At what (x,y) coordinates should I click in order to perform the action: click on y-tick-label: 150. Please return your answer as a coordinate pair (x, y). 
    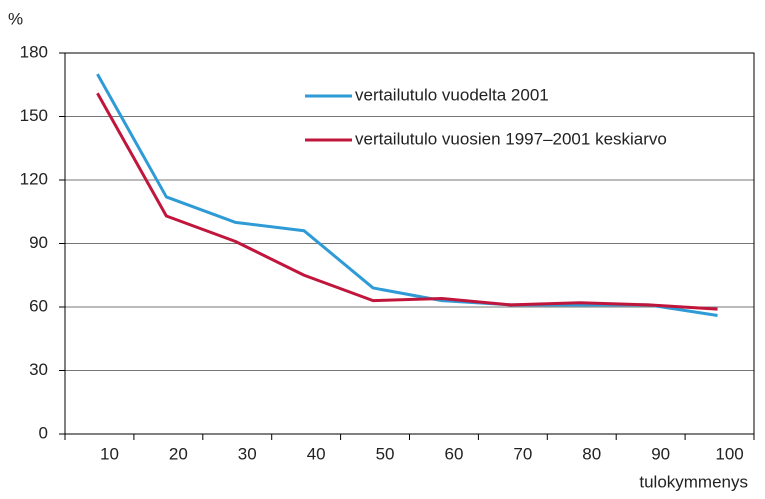
    Looking at the image, I should click on (34, 115).